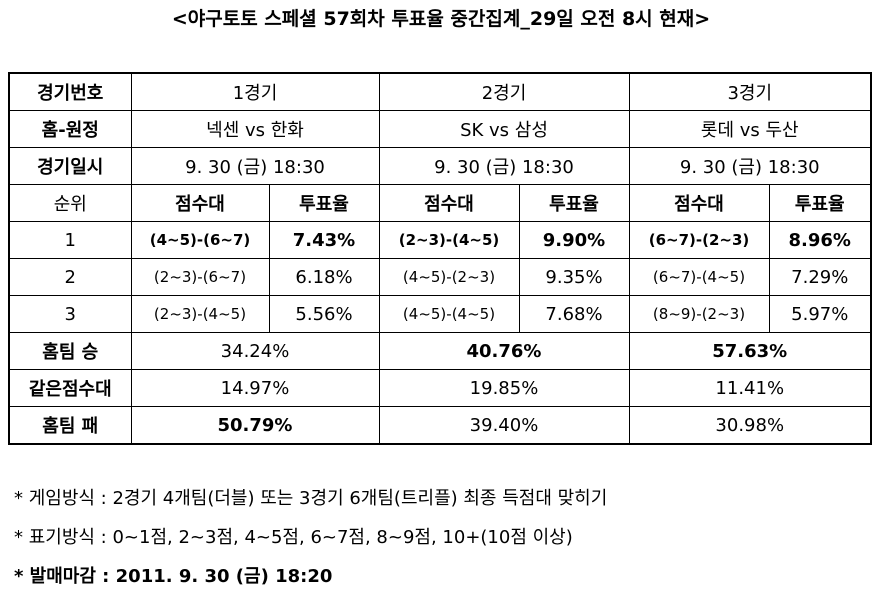 The height and width of the screenshot is (605, 882). I want to click on table-cell: 39.40%, so click(504, 425).